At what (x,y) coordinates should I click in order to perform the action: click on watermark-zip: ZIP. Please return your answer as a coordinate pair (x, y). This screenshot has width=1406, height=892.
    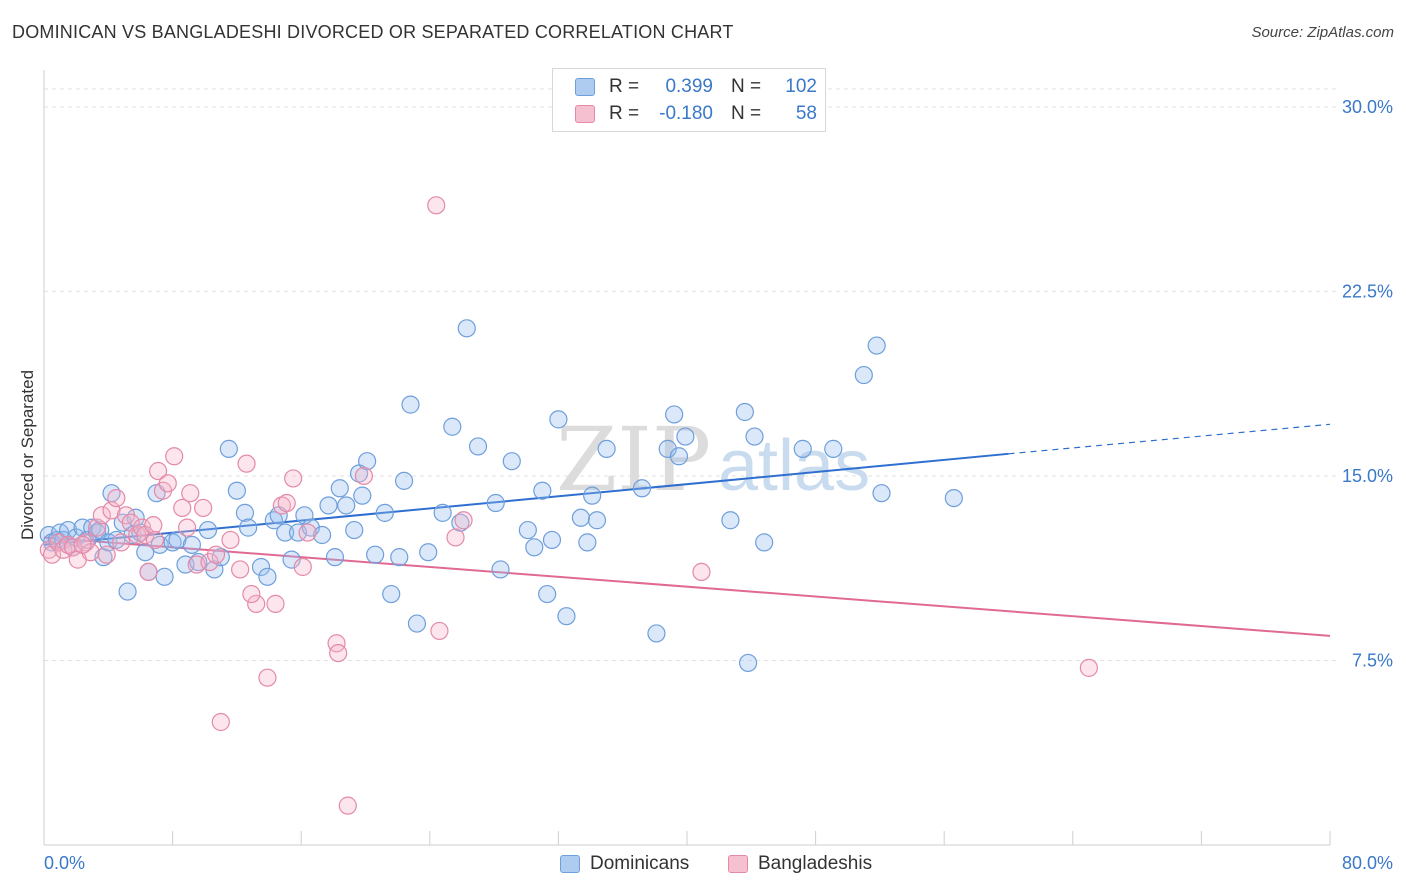
    Looking at the image, I should click on (633, 459).